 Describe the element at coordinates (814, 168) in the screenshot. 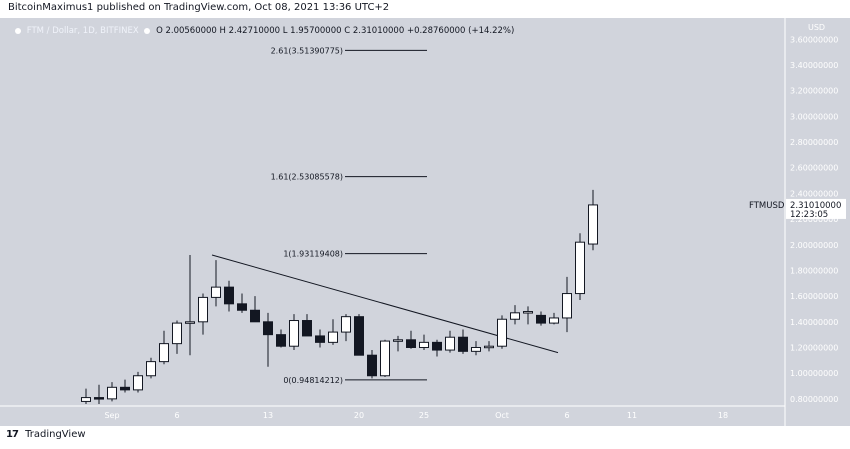

I see `y-tick-label: 2.60000000` at that location.